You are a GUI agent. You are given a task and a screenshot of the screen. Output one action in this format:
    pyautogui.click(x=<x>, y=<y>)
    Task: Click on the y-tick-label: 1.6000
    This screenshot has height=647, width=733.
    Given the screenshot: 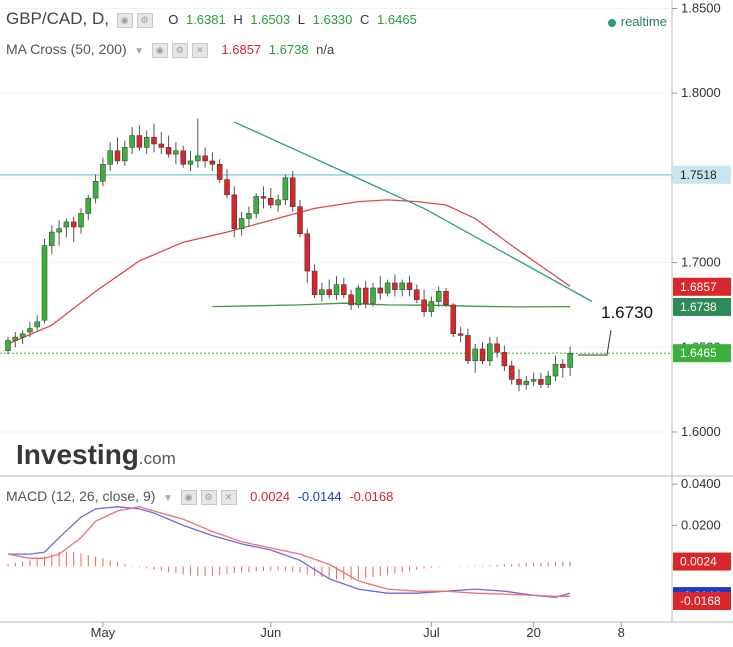 What is the action you would take?
    pyautogui.click(x=701, y=431)
    